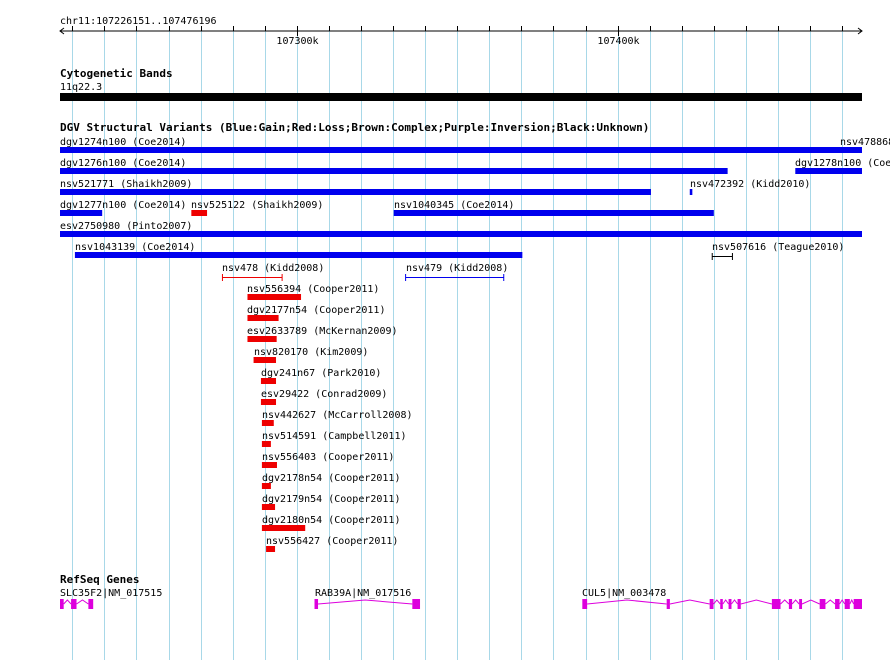 The image size is (890, 660). Describe the element at coordinates (461, 229) in the screenshot. I see `dgv-feature: esv2750980 (Pinto2007)` at that location.